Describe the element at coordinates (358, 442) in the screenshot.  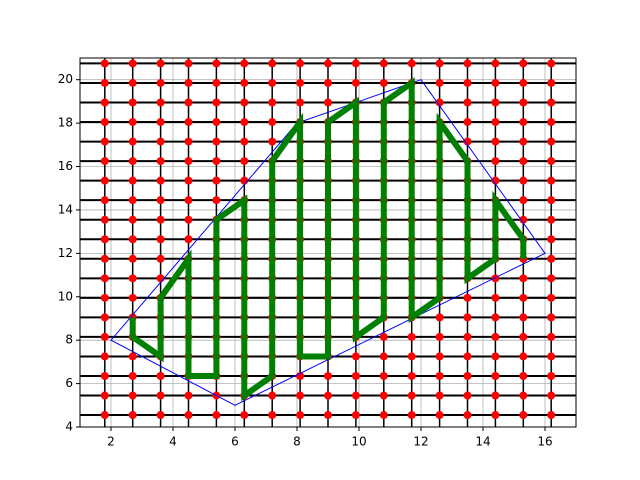
I see `x-tick-label: 10` at that location.